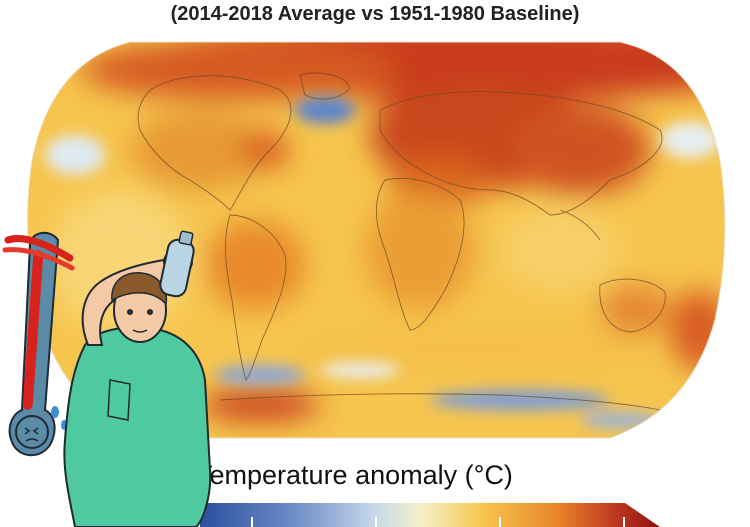 Image resolution: width=750 pixels, height=527 pixels. I want to click on north-atlantic-cold-spot, so click(325, 110).